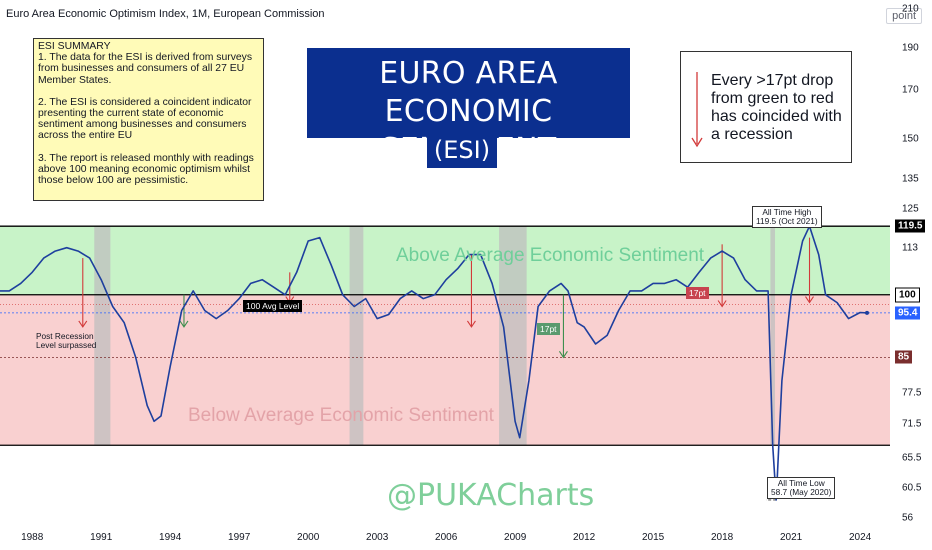 The width and height of the screenshot is (932, 550). What do you see at coordinates (912, 424) in the screenshot?
I see `y-tick-label: 71.5` at bounding box center [912, 424].